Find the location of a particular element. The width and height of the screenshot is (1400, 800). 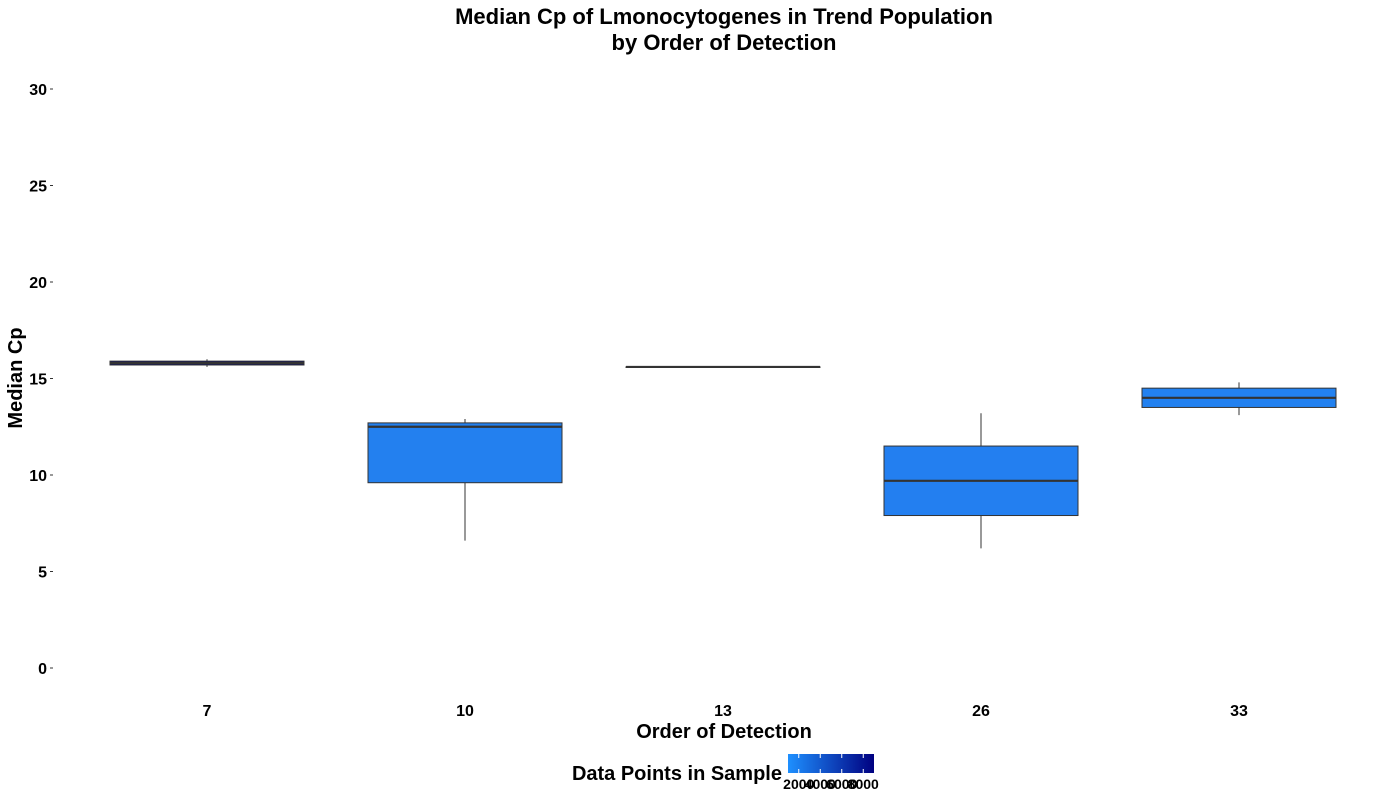

y-tick-label: 0 is located at coordinates (42, 669).